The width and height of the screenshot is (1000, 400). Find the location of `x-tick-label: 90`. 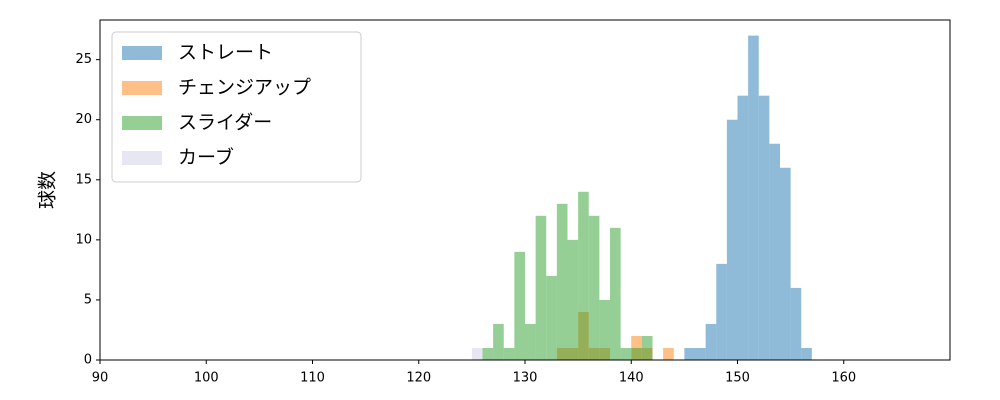

x-tick-label: 90 is located at coordinates (100, 378).